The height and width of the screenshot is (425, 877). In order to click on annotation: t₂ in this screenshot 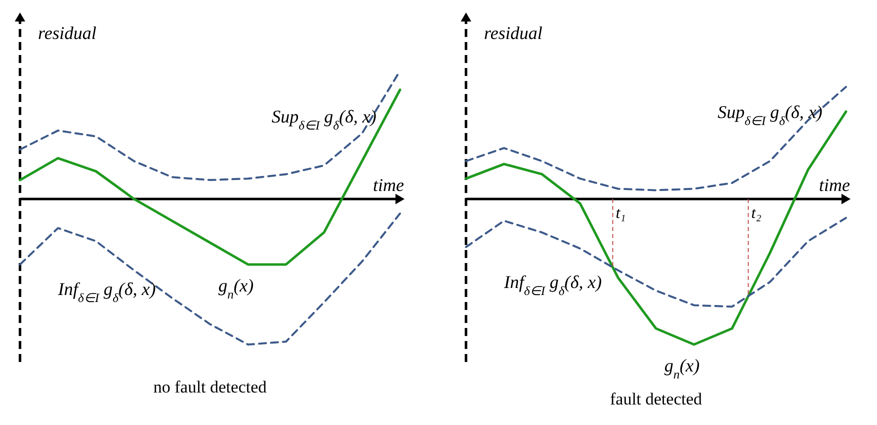, I will do `click(756, 213)`.